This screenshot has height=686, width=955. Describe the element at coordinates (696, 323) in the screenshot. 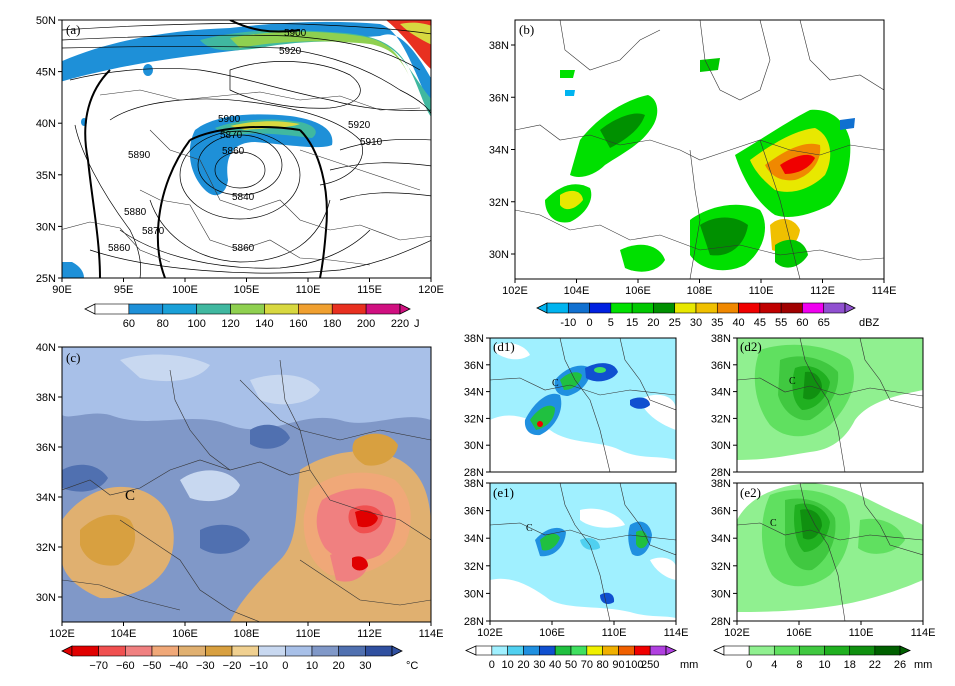

I see `colorbar-tick-label: 30` at that location.